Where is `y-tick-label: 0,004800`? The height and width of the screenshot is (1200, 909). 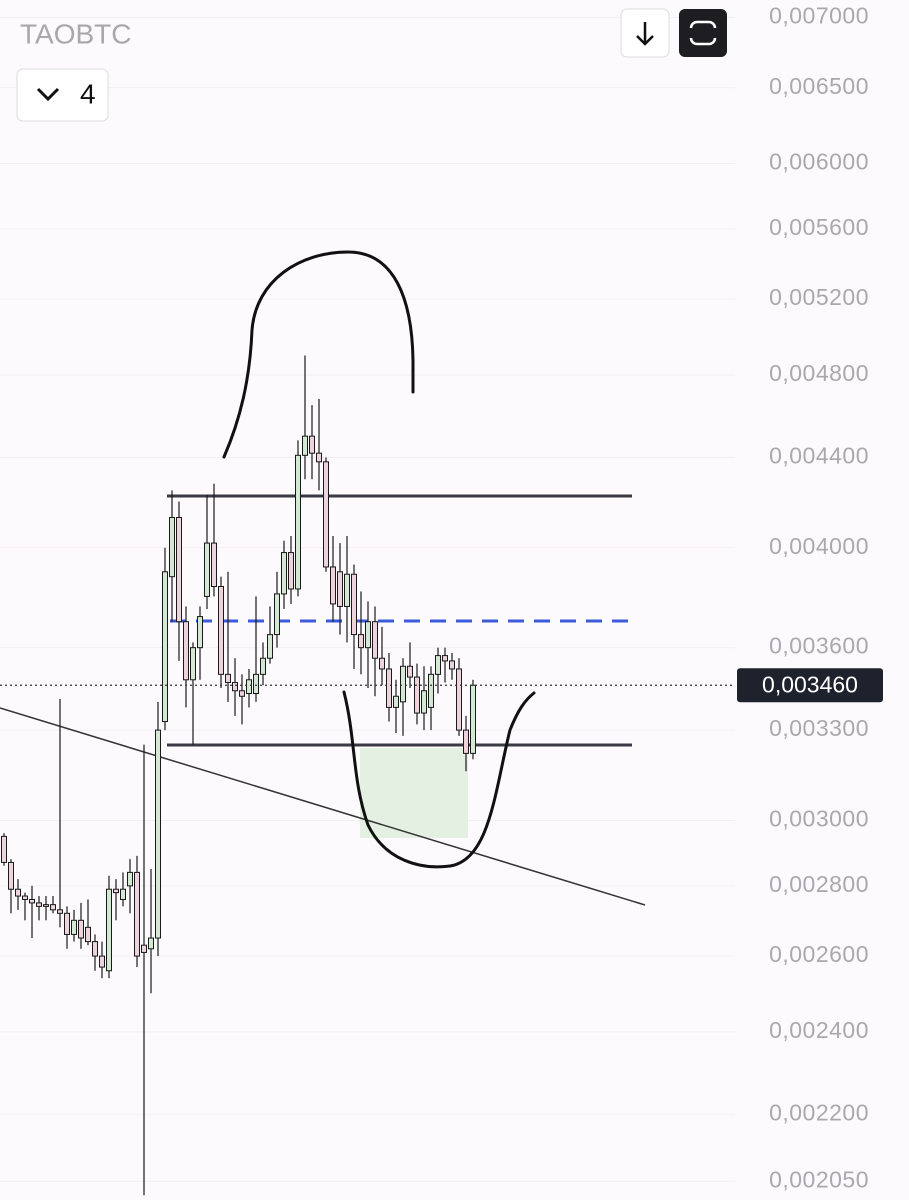 y-tick-label: 0,004800 is located at coordinates (819, 373).